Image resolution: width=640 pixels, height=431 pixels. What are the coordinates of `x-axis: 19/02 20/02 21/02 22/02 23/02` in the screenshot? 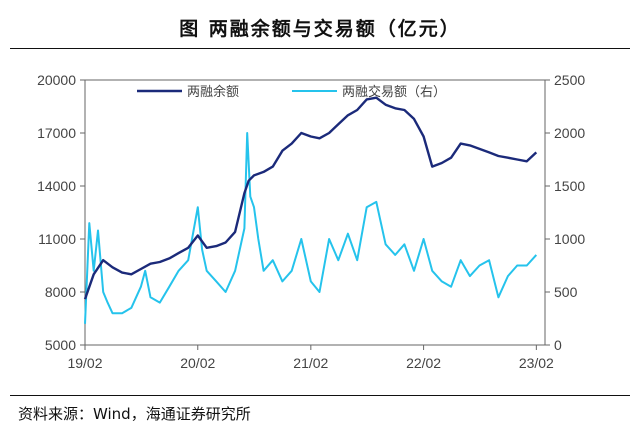 It's located at (310, 358).